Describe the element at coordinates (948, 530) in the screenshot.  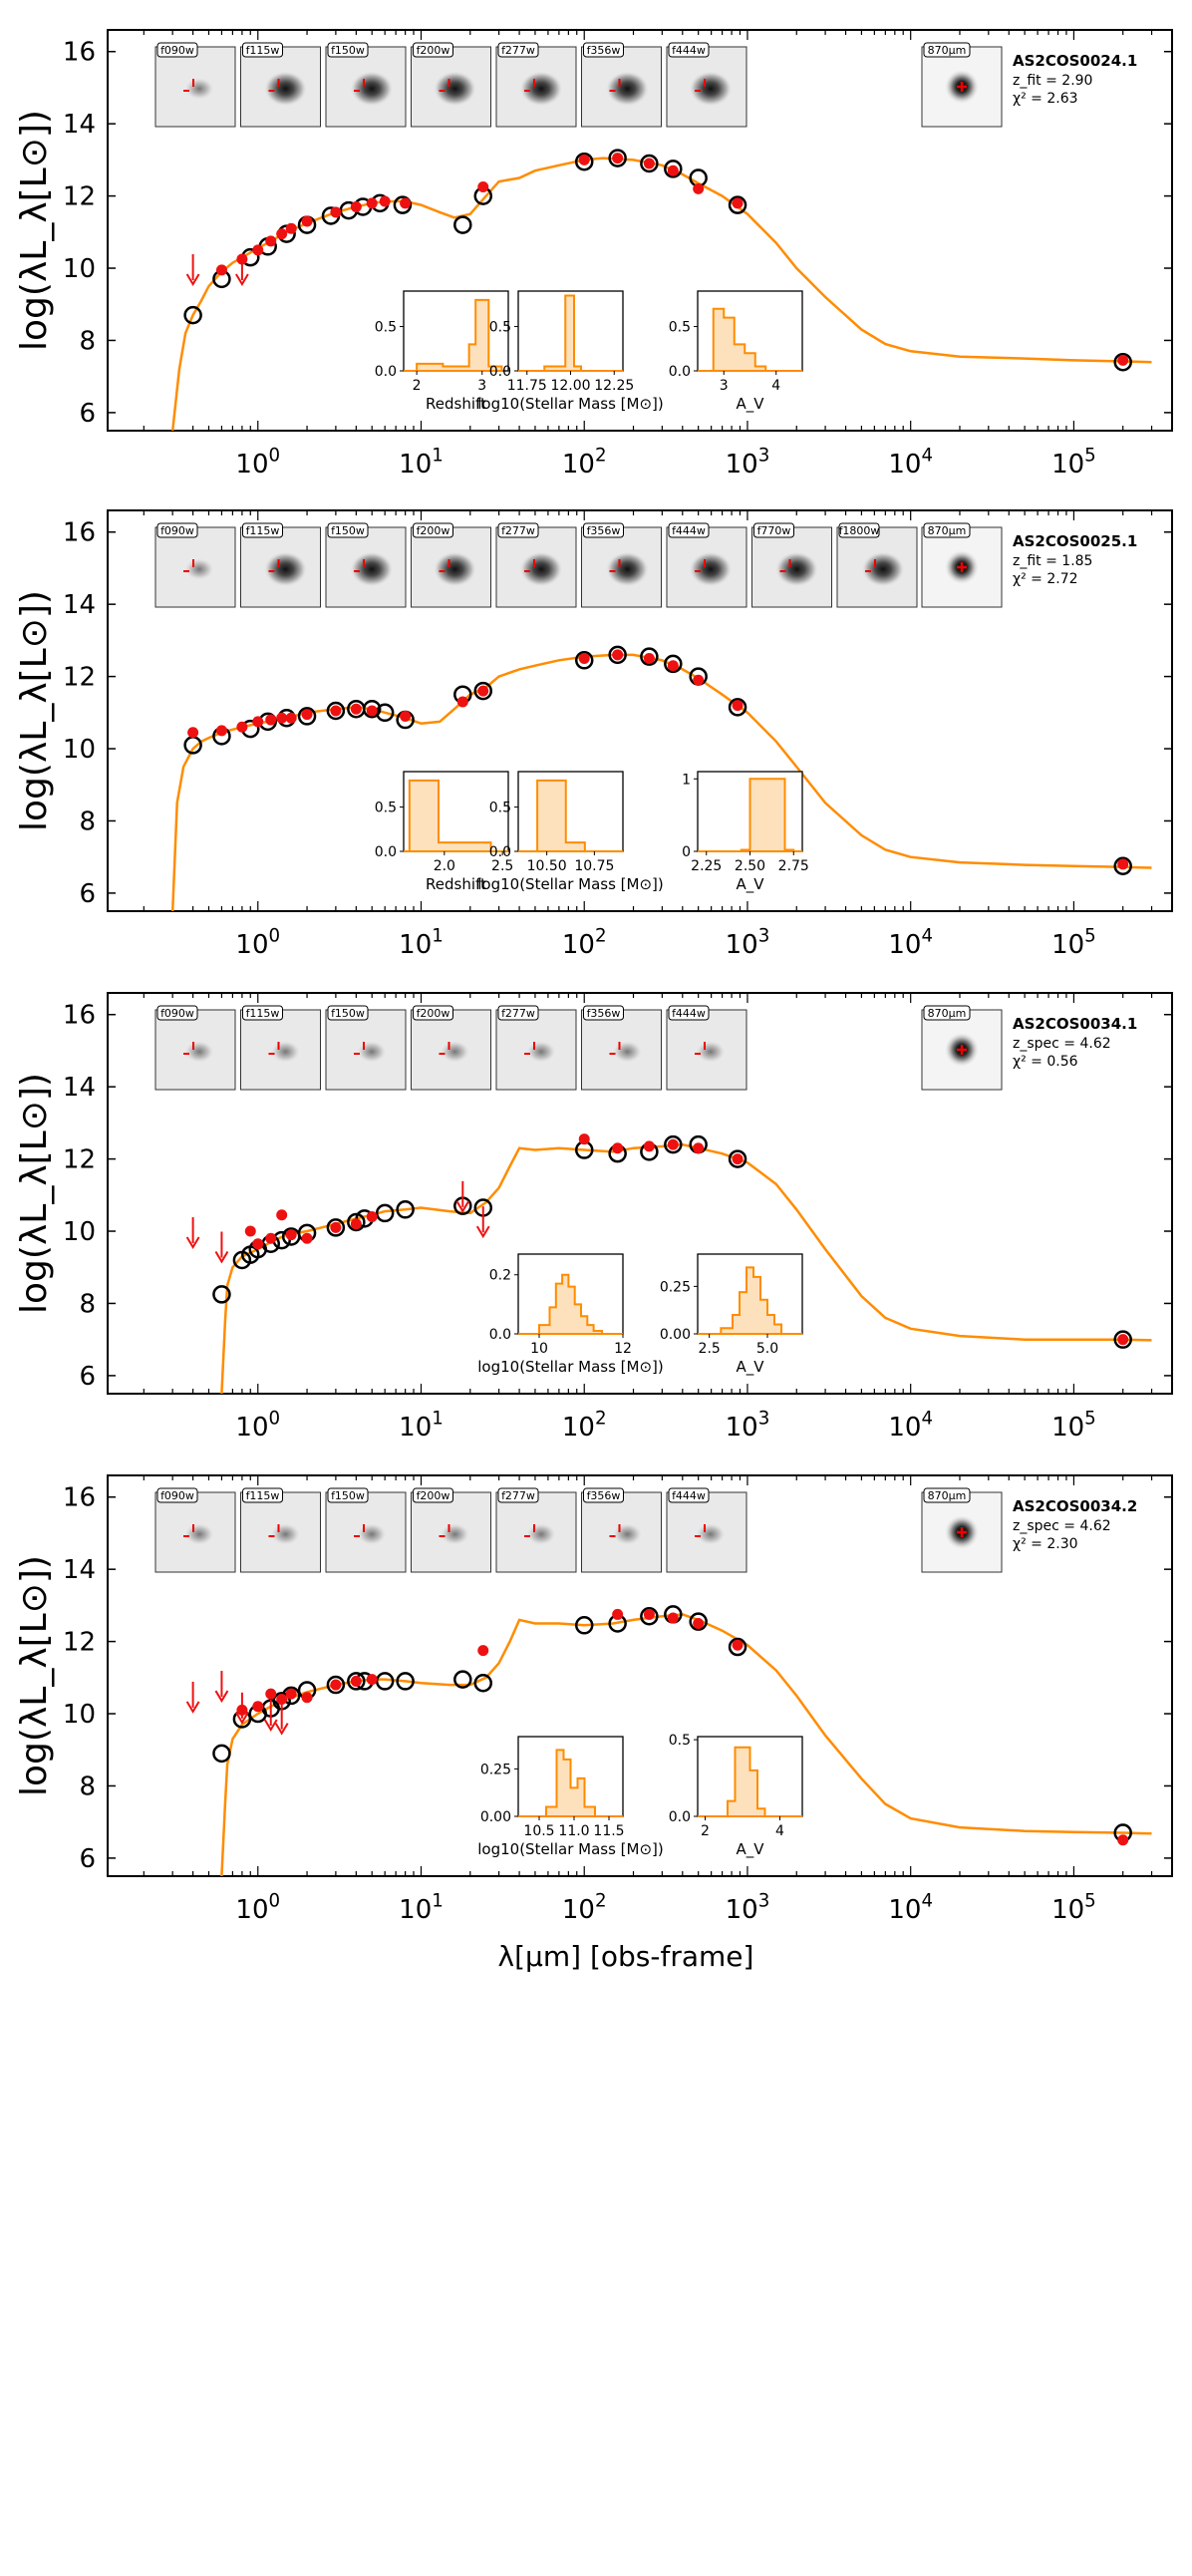
I see `filter-label: 870μm` at that location.